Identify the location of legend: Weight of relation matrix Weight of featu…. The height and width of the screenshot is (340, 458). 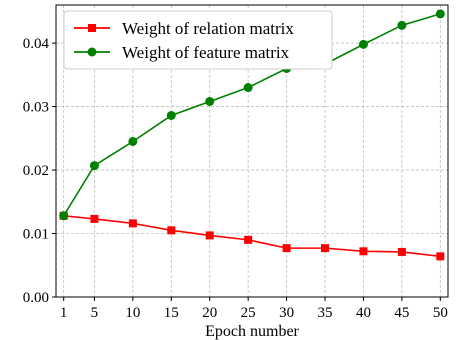
(198, 40).